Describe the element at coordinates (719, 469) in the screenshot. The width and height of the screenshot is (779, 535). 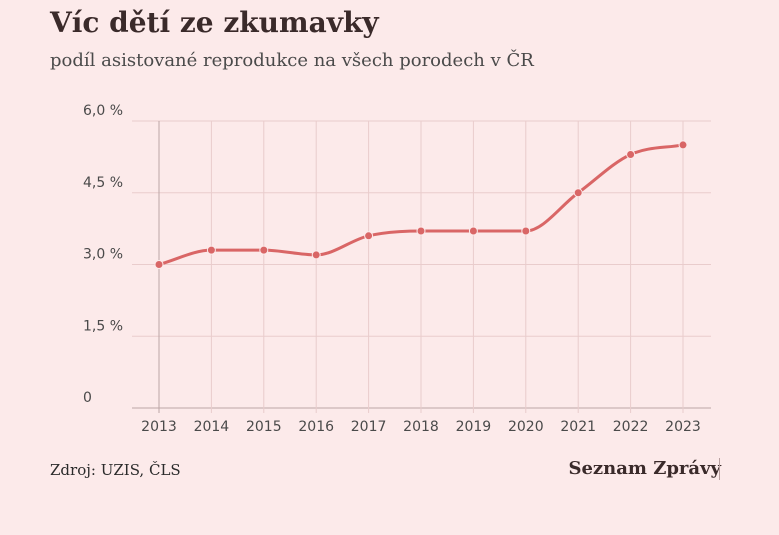
I see `brand-divider` at that location.